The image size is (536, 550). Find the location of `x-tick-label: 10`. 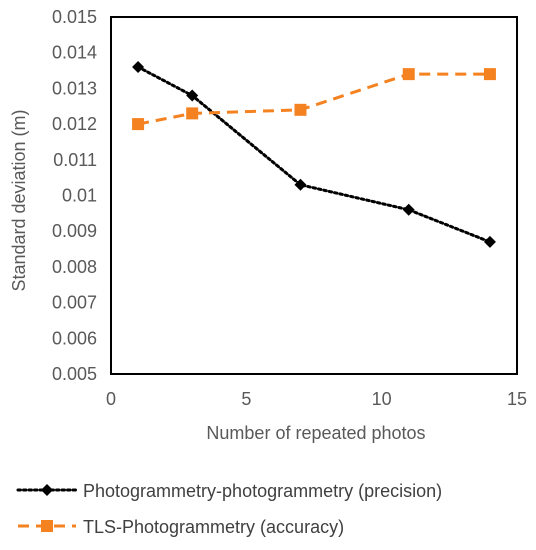

x-tick-label: 10 is located at coordinates (382, 399).